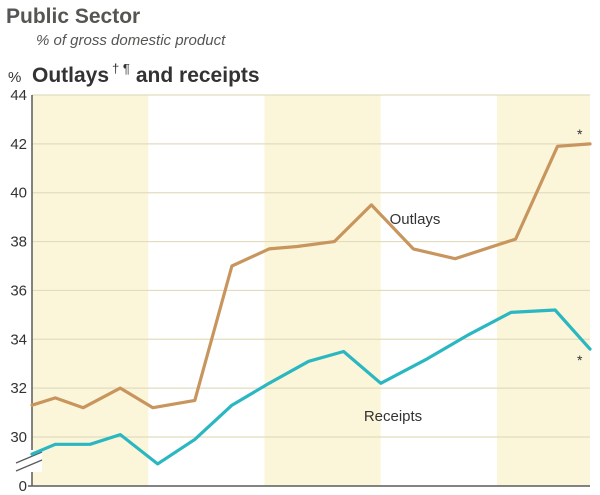 The width and height of the screenshot is (600, 495). I want to click on receipts-end-marker: *, so click(580, 360).